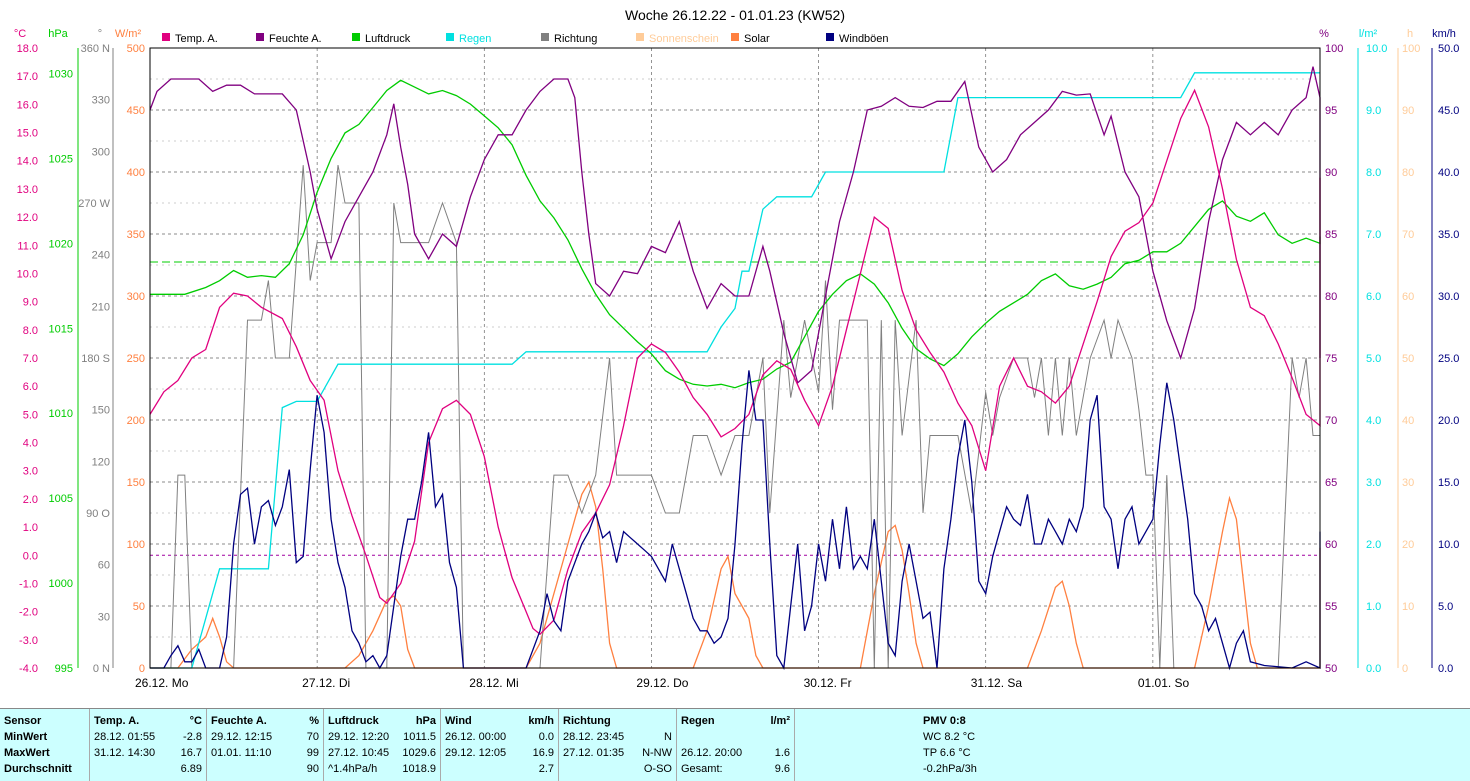 The width and height of the screenshot is (1470, 781). Describe the element at coordinates (1448, 421) in the screenshot. I see `wind-tick-label: 20.0` at that location.